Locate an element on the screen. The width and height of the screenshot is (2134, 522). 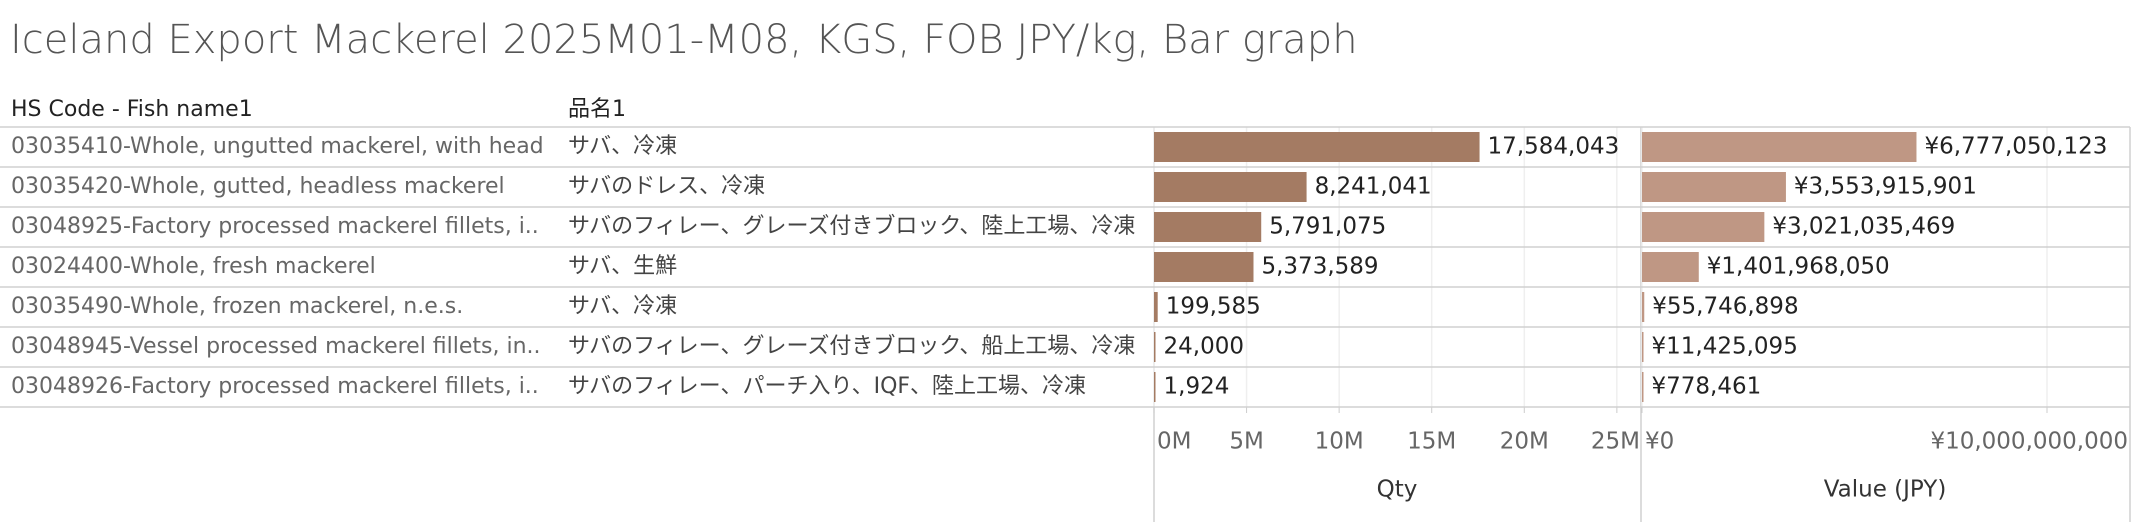
axis-title: Qty is located at coordinates (1397, 490).